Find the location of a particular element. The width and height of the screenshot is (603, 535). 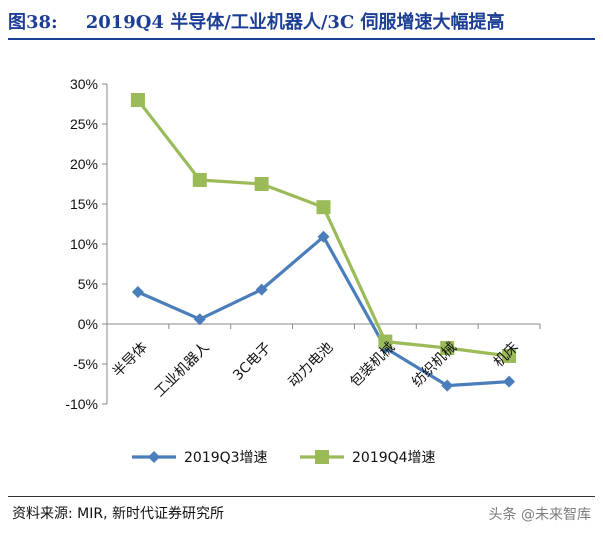

source-note: 资料来源: MIR, 新时代证券研究所 is located at coordinates (118, 514).